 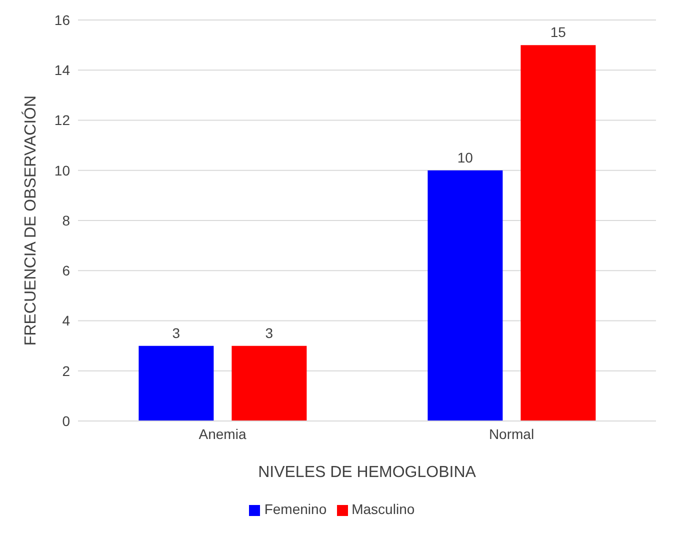 I want to click on data-label: 10, so click(x=465, y=157).